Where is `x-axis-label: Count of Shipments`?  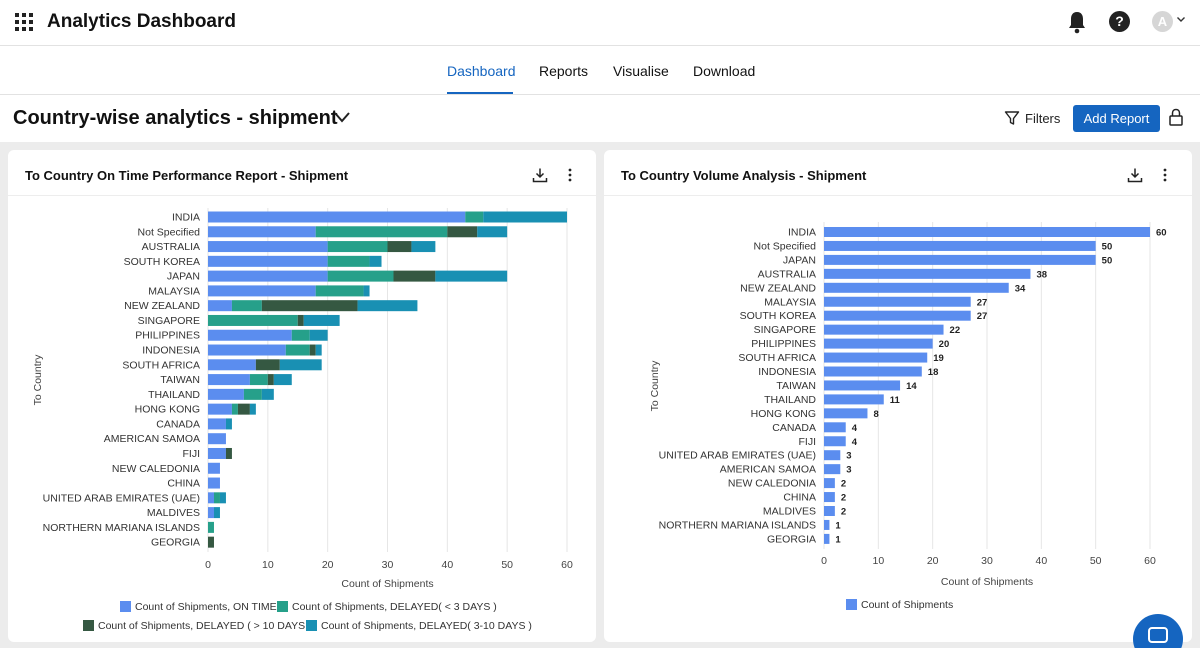 x-axis-label: Count of Shipments is located at coordinates (387, 584).